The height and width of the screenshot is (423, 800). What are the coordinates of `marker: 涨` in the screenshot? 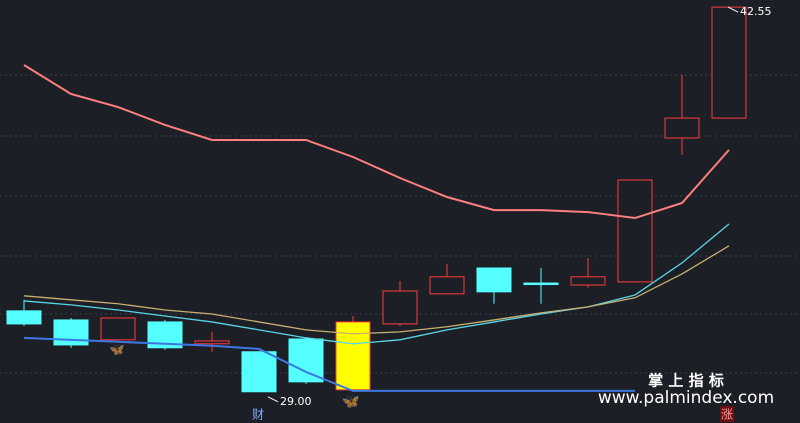 It's located at (727, 414).